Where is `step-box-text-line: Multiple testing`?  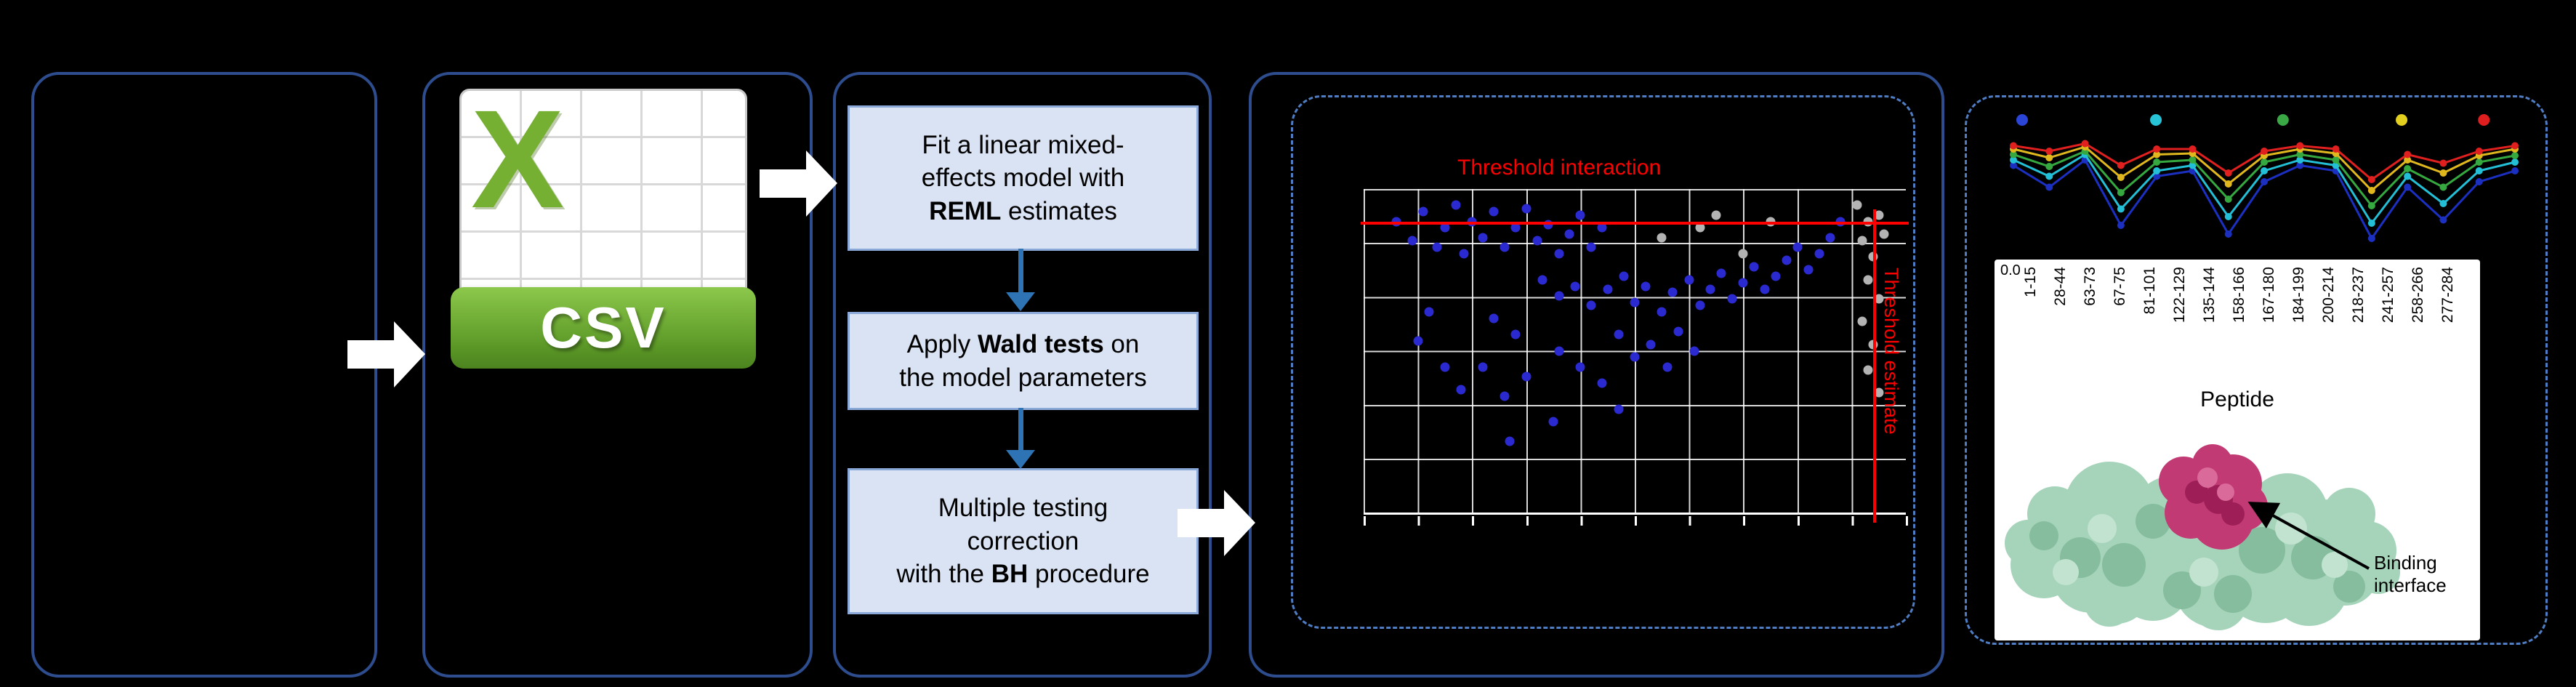
step-box-text-line: Multiple testing is located at coordinates (1023, 508).